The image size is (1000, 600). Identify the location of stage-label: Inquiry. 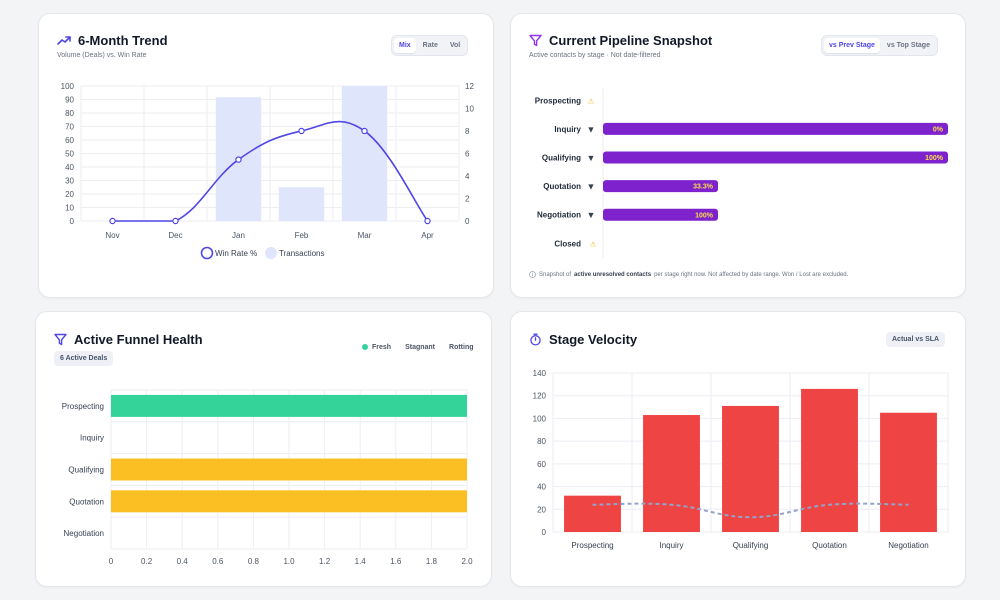
(567, 129).